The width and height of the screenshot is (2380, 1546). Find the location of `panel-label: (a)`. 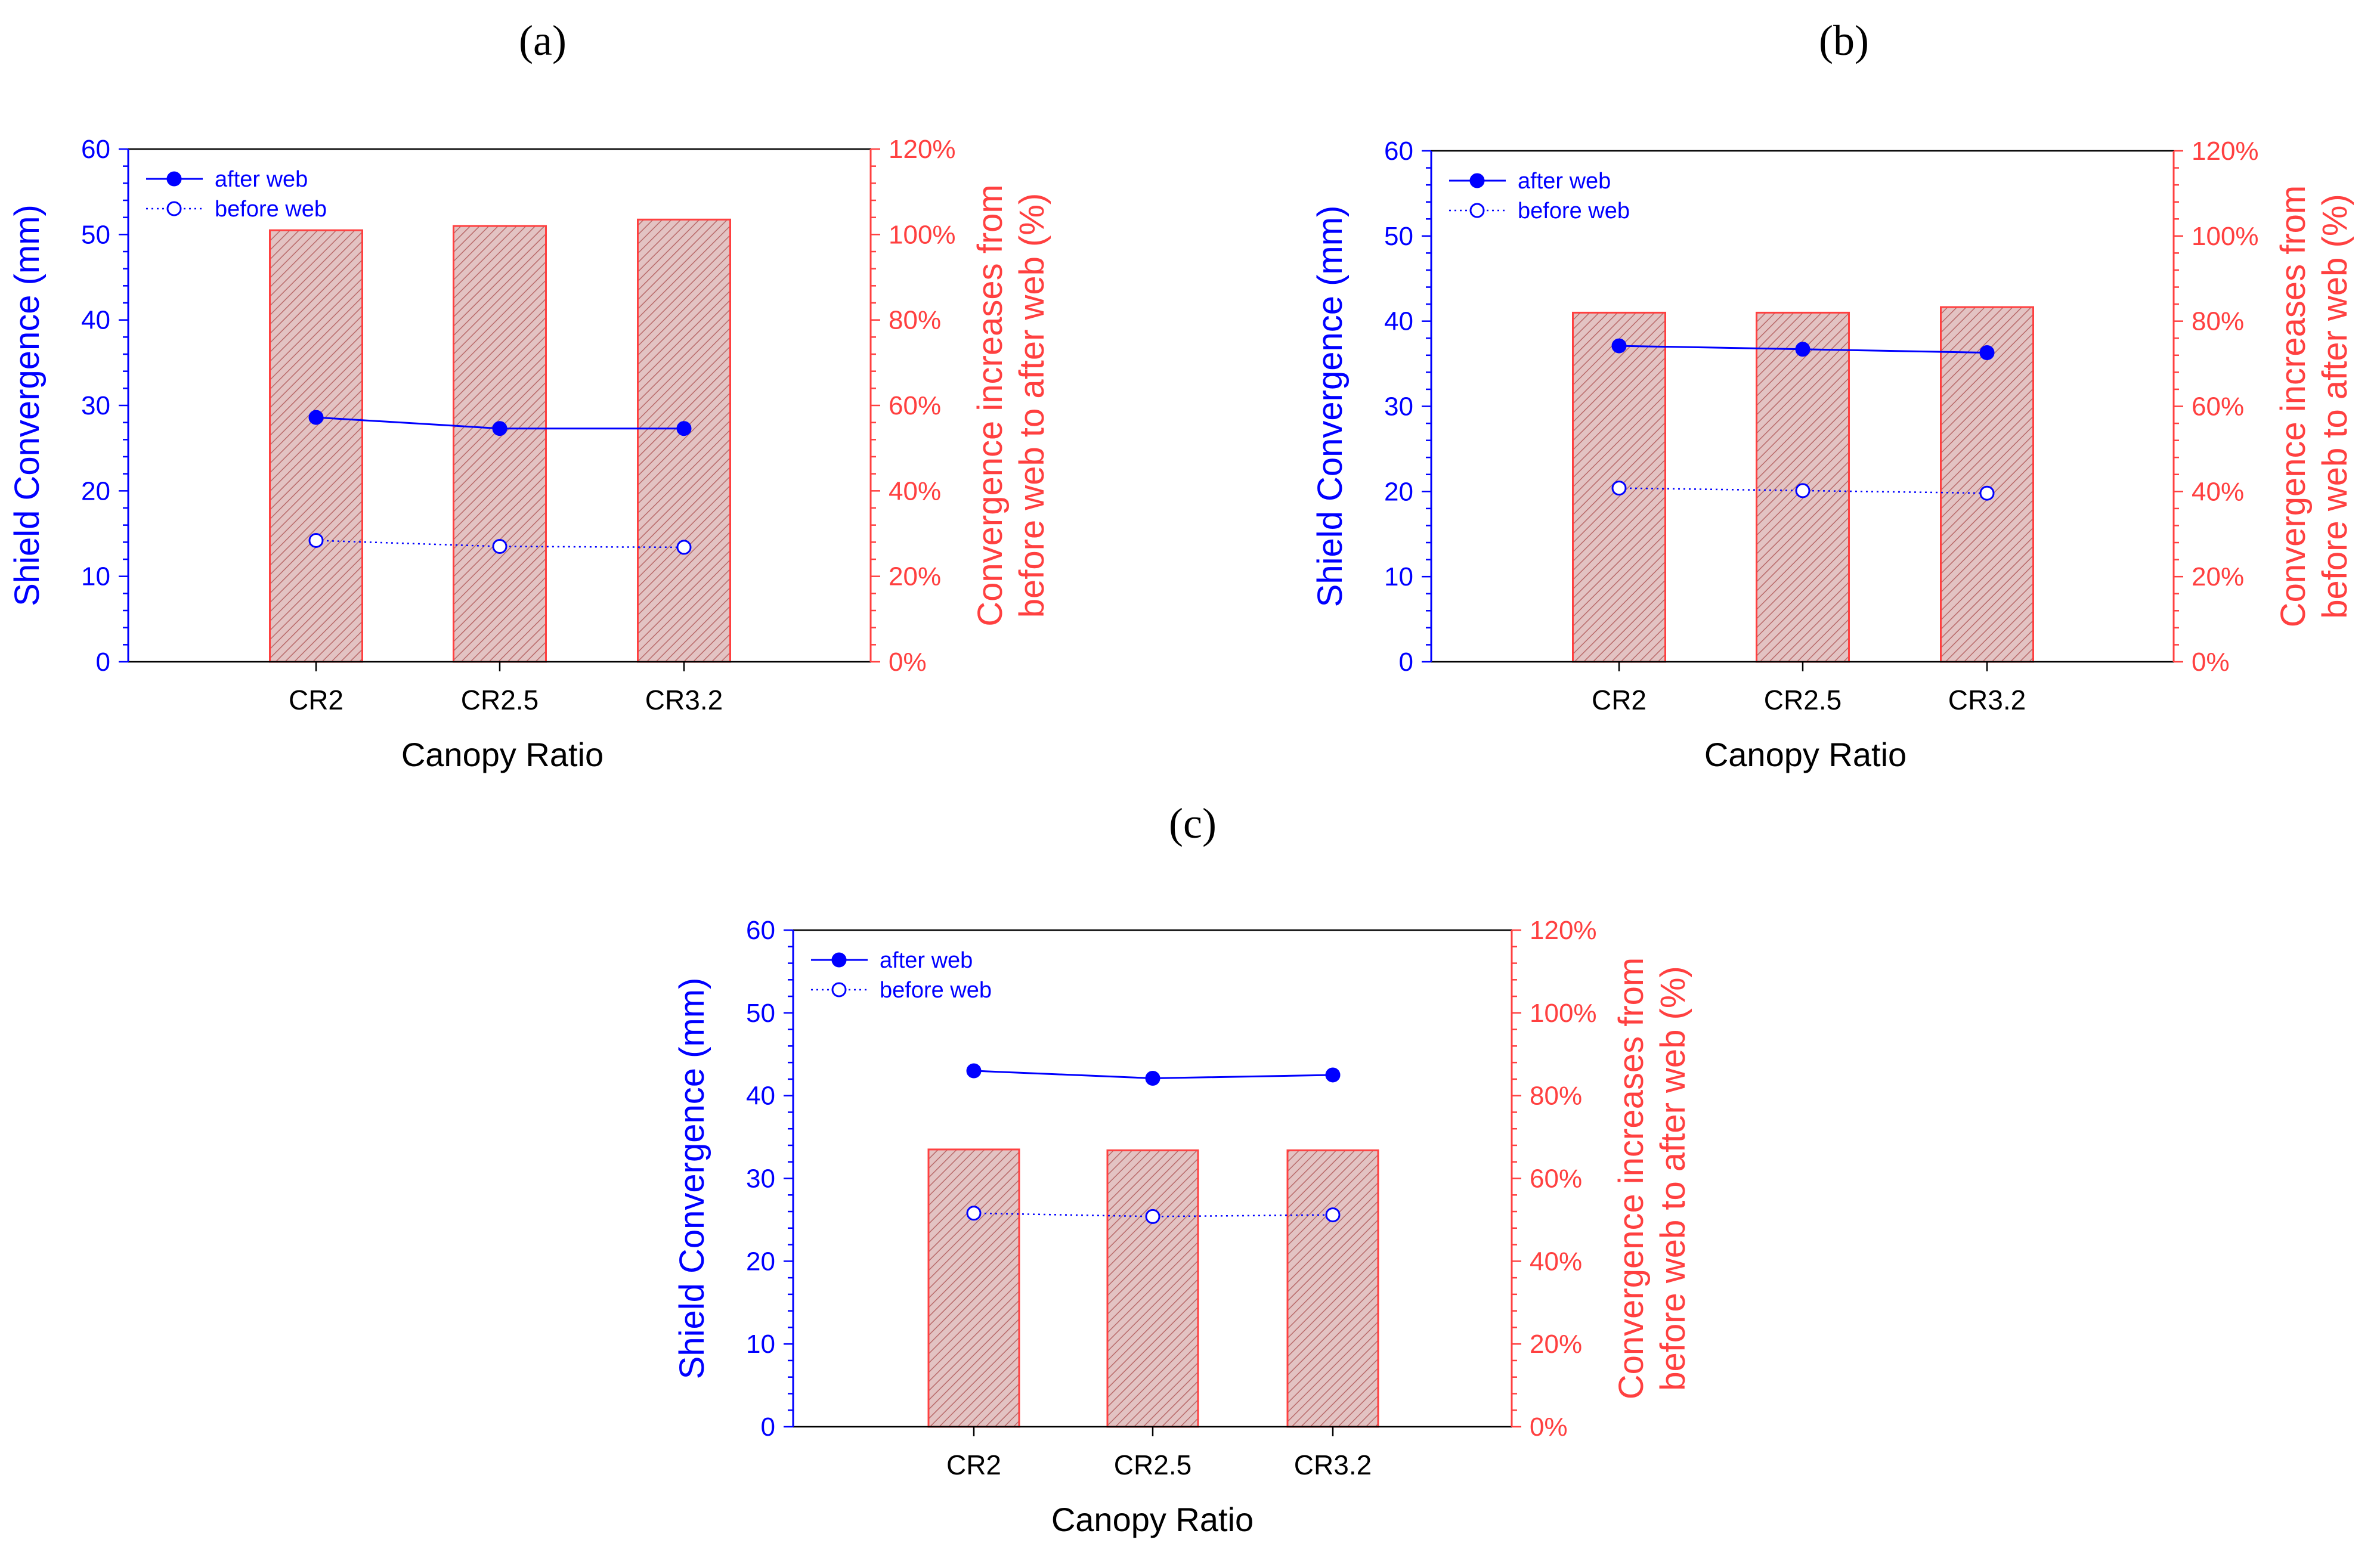

panel-label: (a) is located at coordinates (543, 40).